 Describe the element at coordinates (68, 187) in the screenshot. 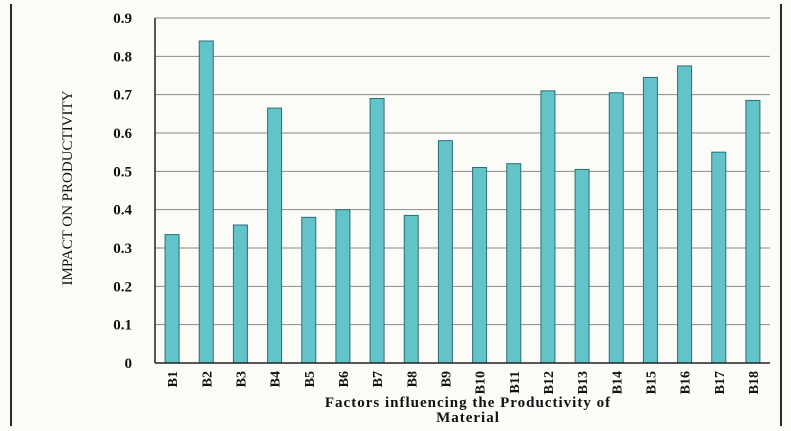

I see `y-axis-label: IMPACT ON PRODUCTIVITY` at that location.